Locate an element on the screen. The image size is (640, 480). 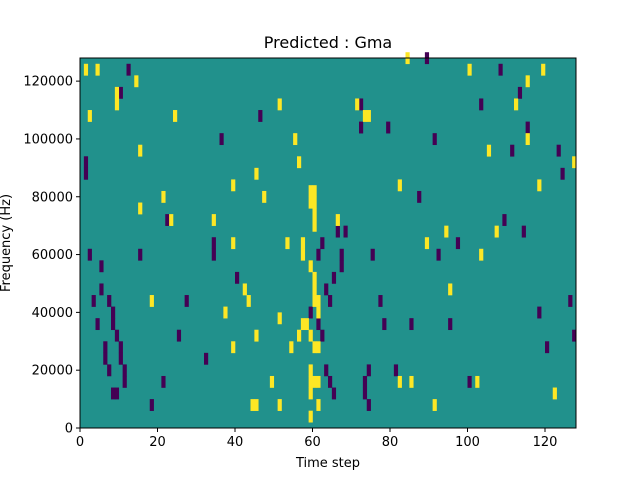
x-tick-label: 80 is located at coordinates (390, 442).